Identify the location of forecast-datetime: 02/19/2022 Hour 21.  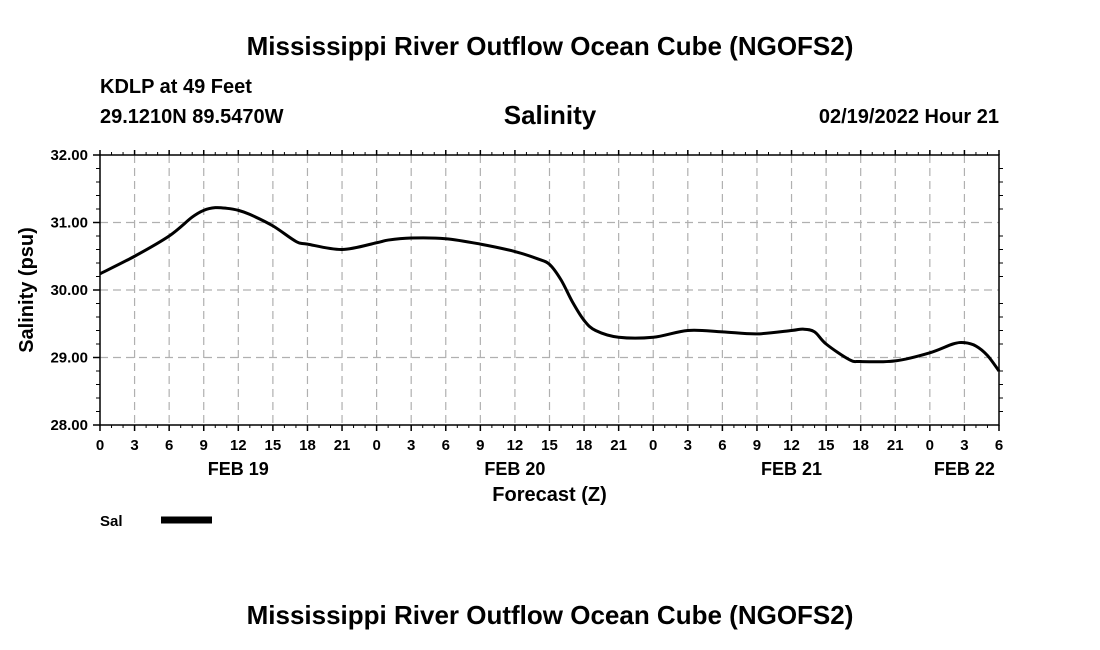
(908, 117).